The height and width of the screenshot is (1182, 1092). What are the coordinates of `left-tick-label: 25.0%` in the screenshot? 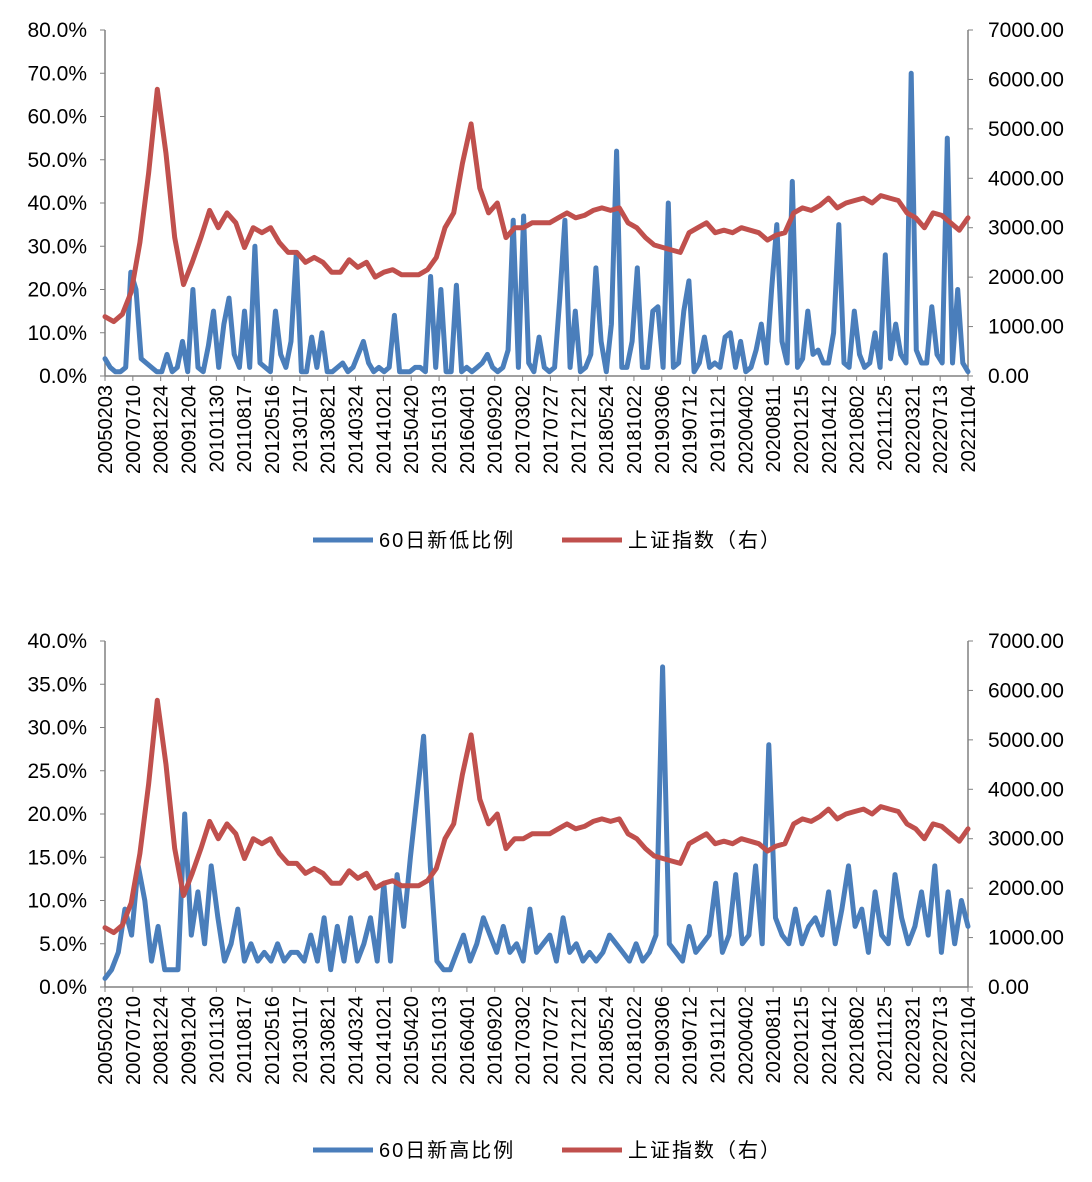 It's located at (57, 771).